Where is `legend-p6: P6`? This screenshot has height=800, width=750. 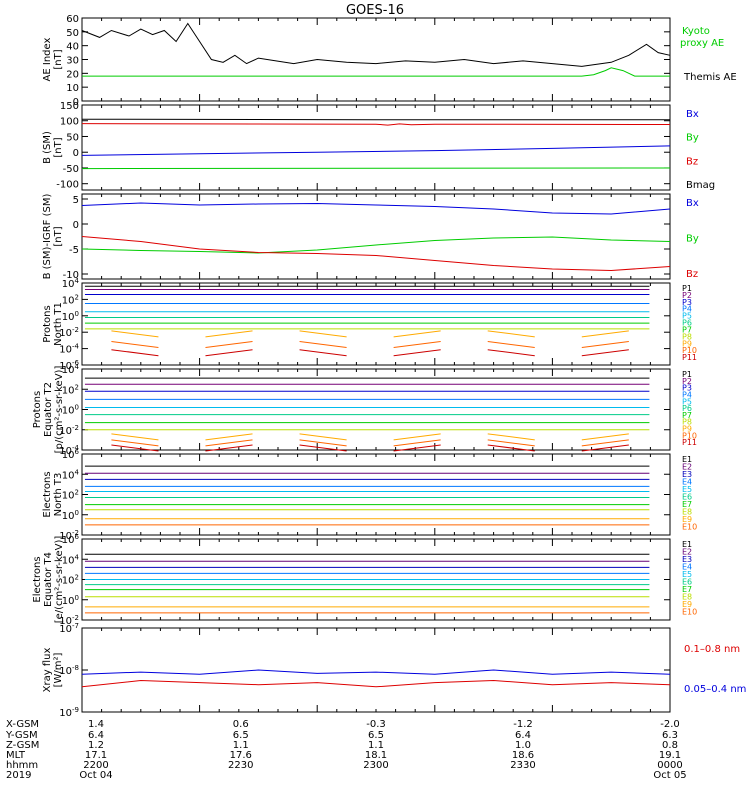 legend-p6: P6 is located at coordinates (687, 323).